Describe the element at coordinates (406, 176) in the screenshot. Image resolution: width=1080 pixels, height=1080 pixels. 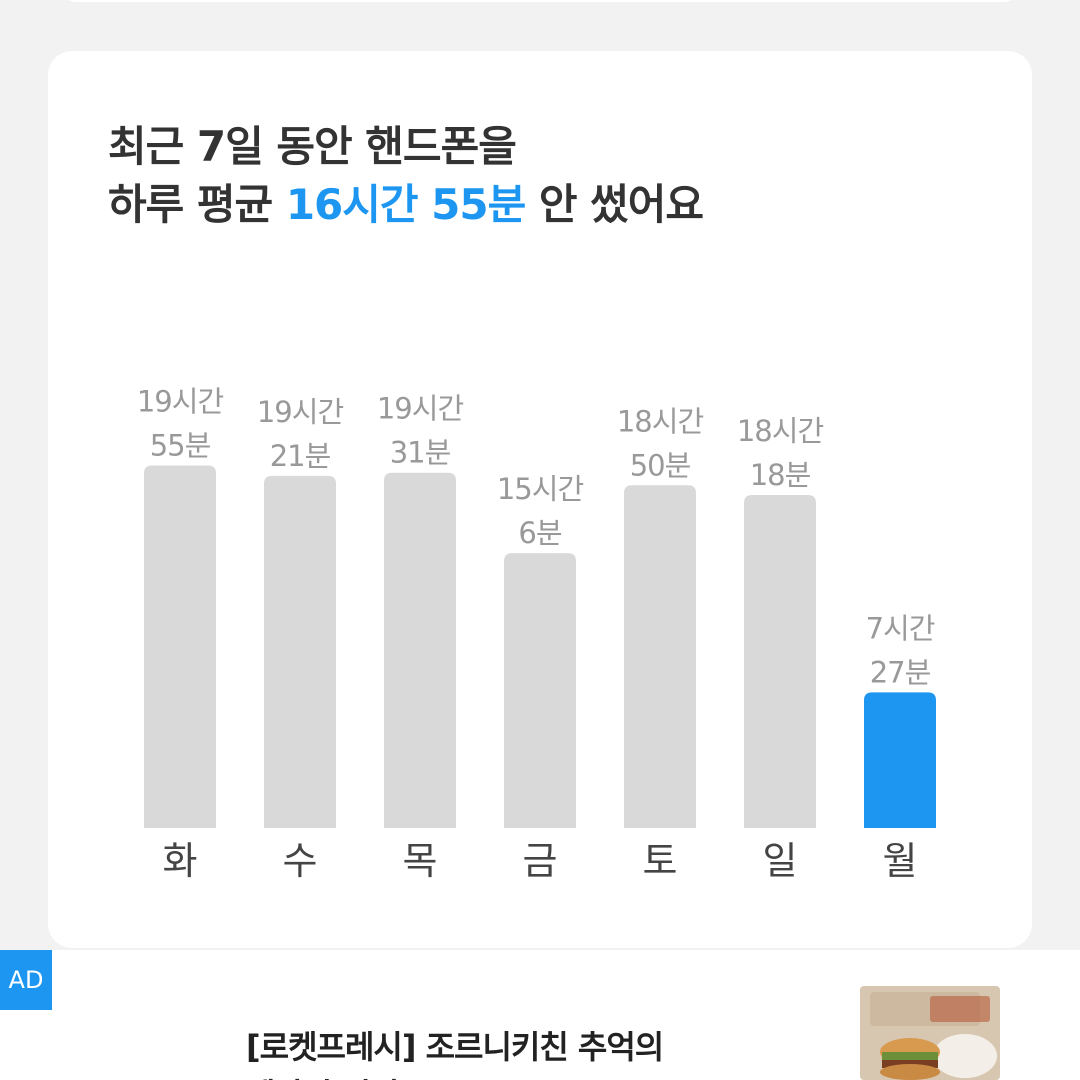
I see `usage-headline: 최근 7일 동안 핸드폰을 하루 평균 16시간 55분 안 썼어요` at that location.